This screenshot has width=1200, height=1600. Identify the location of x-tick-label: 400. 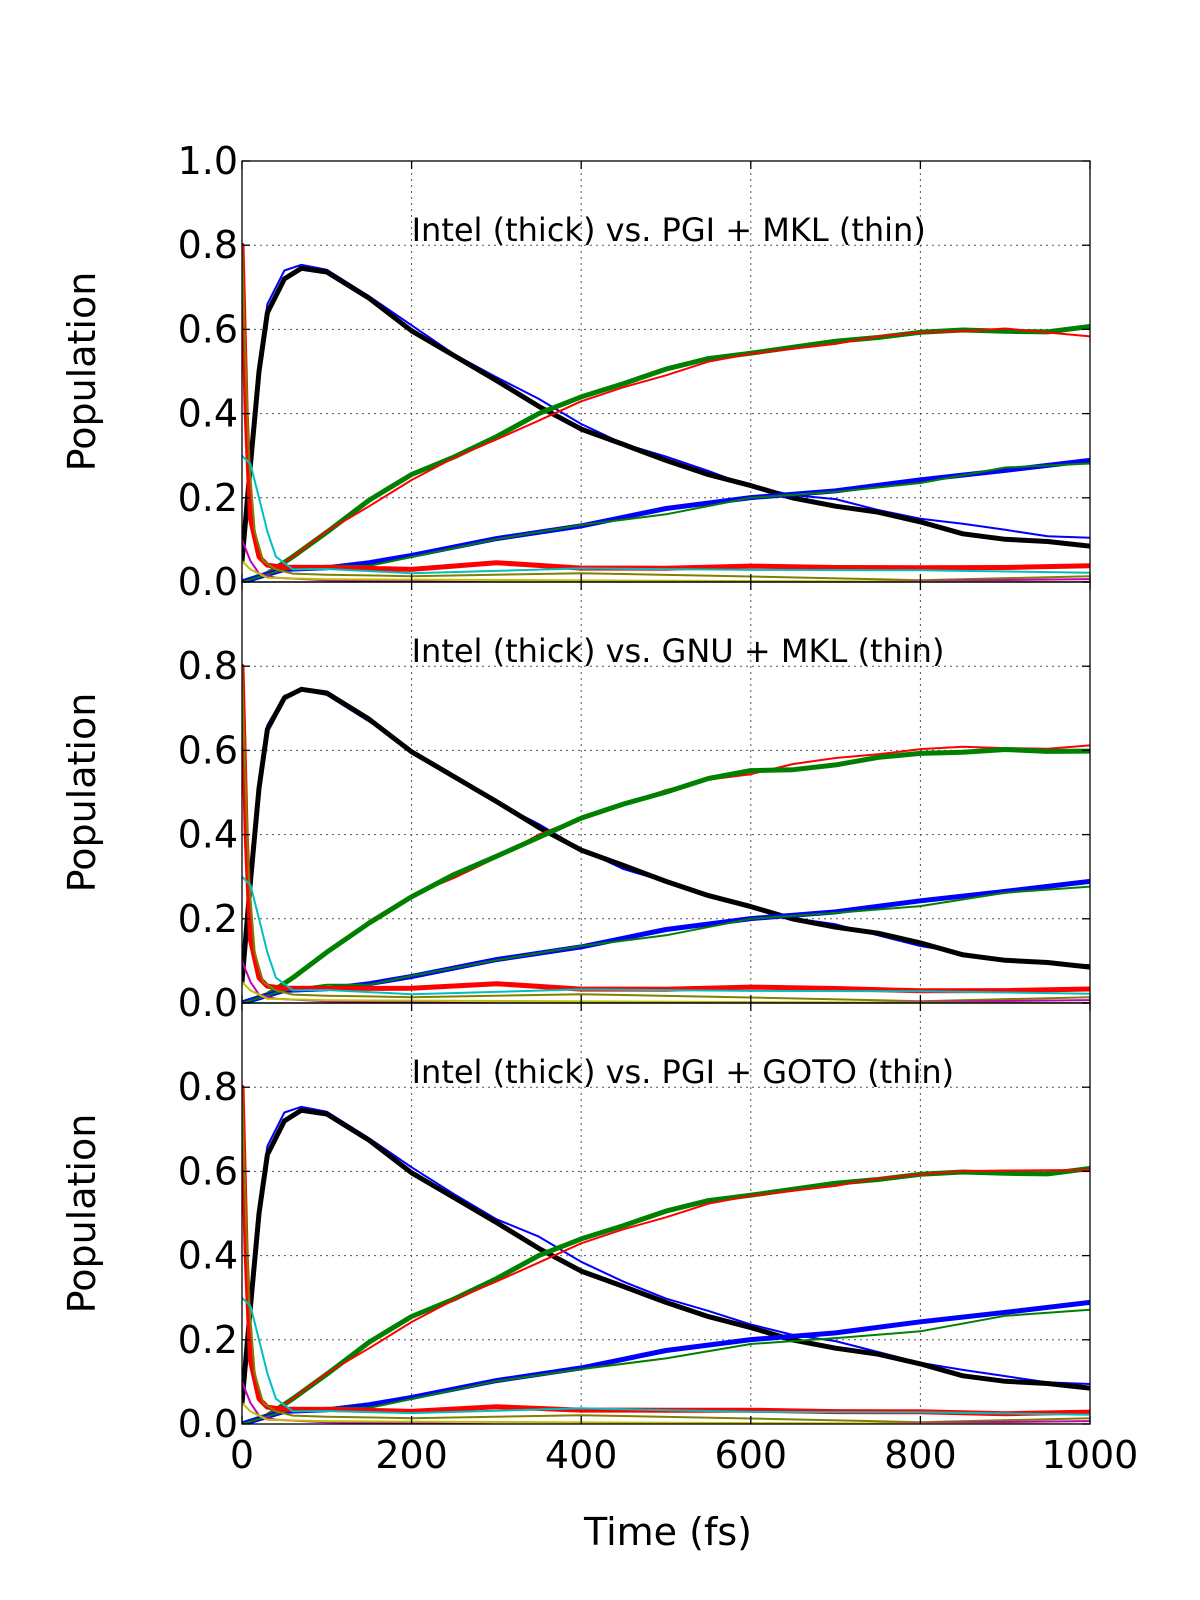
(581, 1455).